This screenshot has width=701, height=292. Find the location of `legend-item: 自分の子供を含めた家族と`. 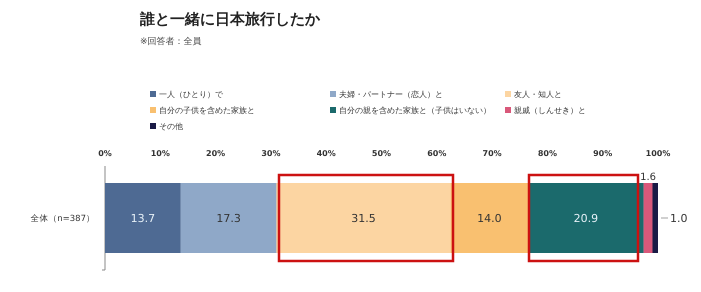

legend-item: 自分の子供を含めた家族と is located at coordinates (202, 110).